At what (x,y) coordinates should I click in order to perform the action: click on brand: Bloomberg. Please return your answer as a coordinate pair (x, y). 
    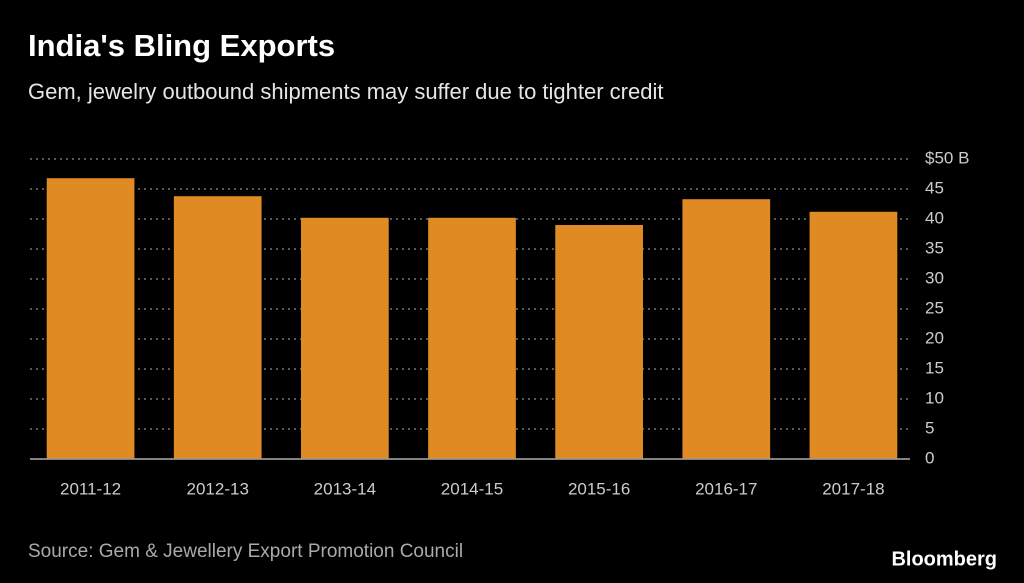
    Looking at the image, I should click on (944, 559).